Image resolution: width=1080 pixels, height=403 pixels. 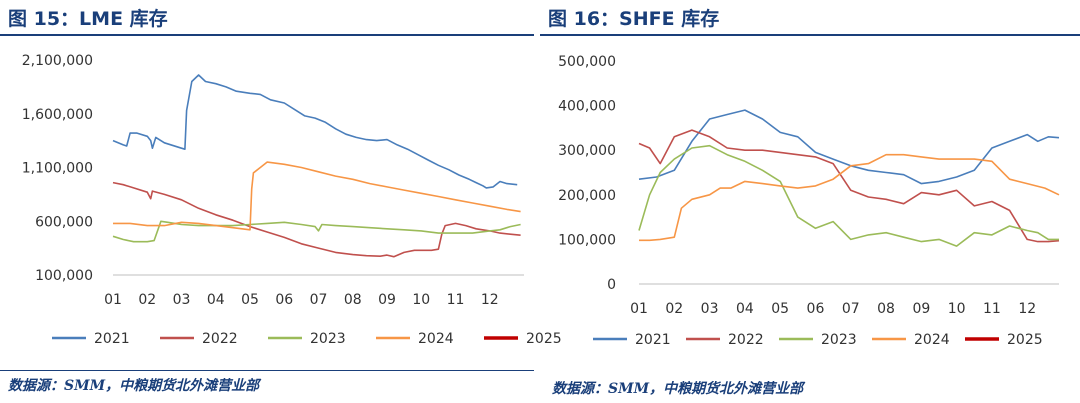 What do you see at coordinates (810, 35) in the screenshot?
I see `shfe-title-rule` at bounding box center [810, 35].